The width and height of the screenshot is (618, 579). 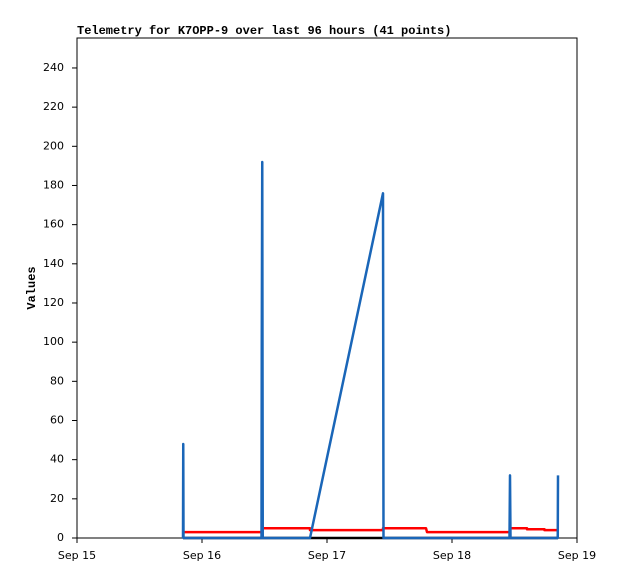 I want to click on y-tick-label: 120, so click(x=53, y=302).